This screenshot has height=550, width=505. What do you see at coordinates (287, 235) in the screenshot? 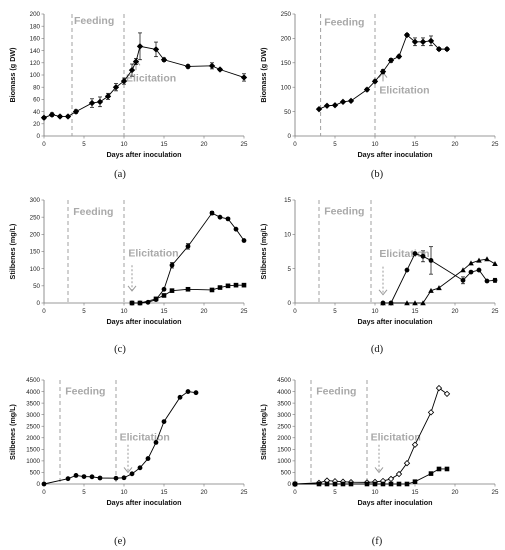
I see `y-tick-label: 10` at bounding box center [287, 235].